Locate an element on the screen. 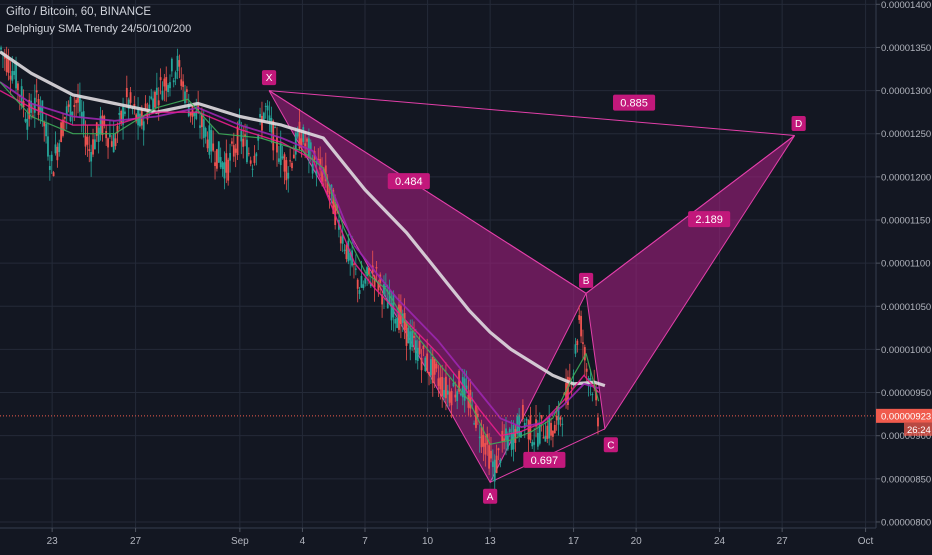 This screenshot has width=932, height=555. price-tick-label: 0.00001100 is located at coordinates (906, 264).